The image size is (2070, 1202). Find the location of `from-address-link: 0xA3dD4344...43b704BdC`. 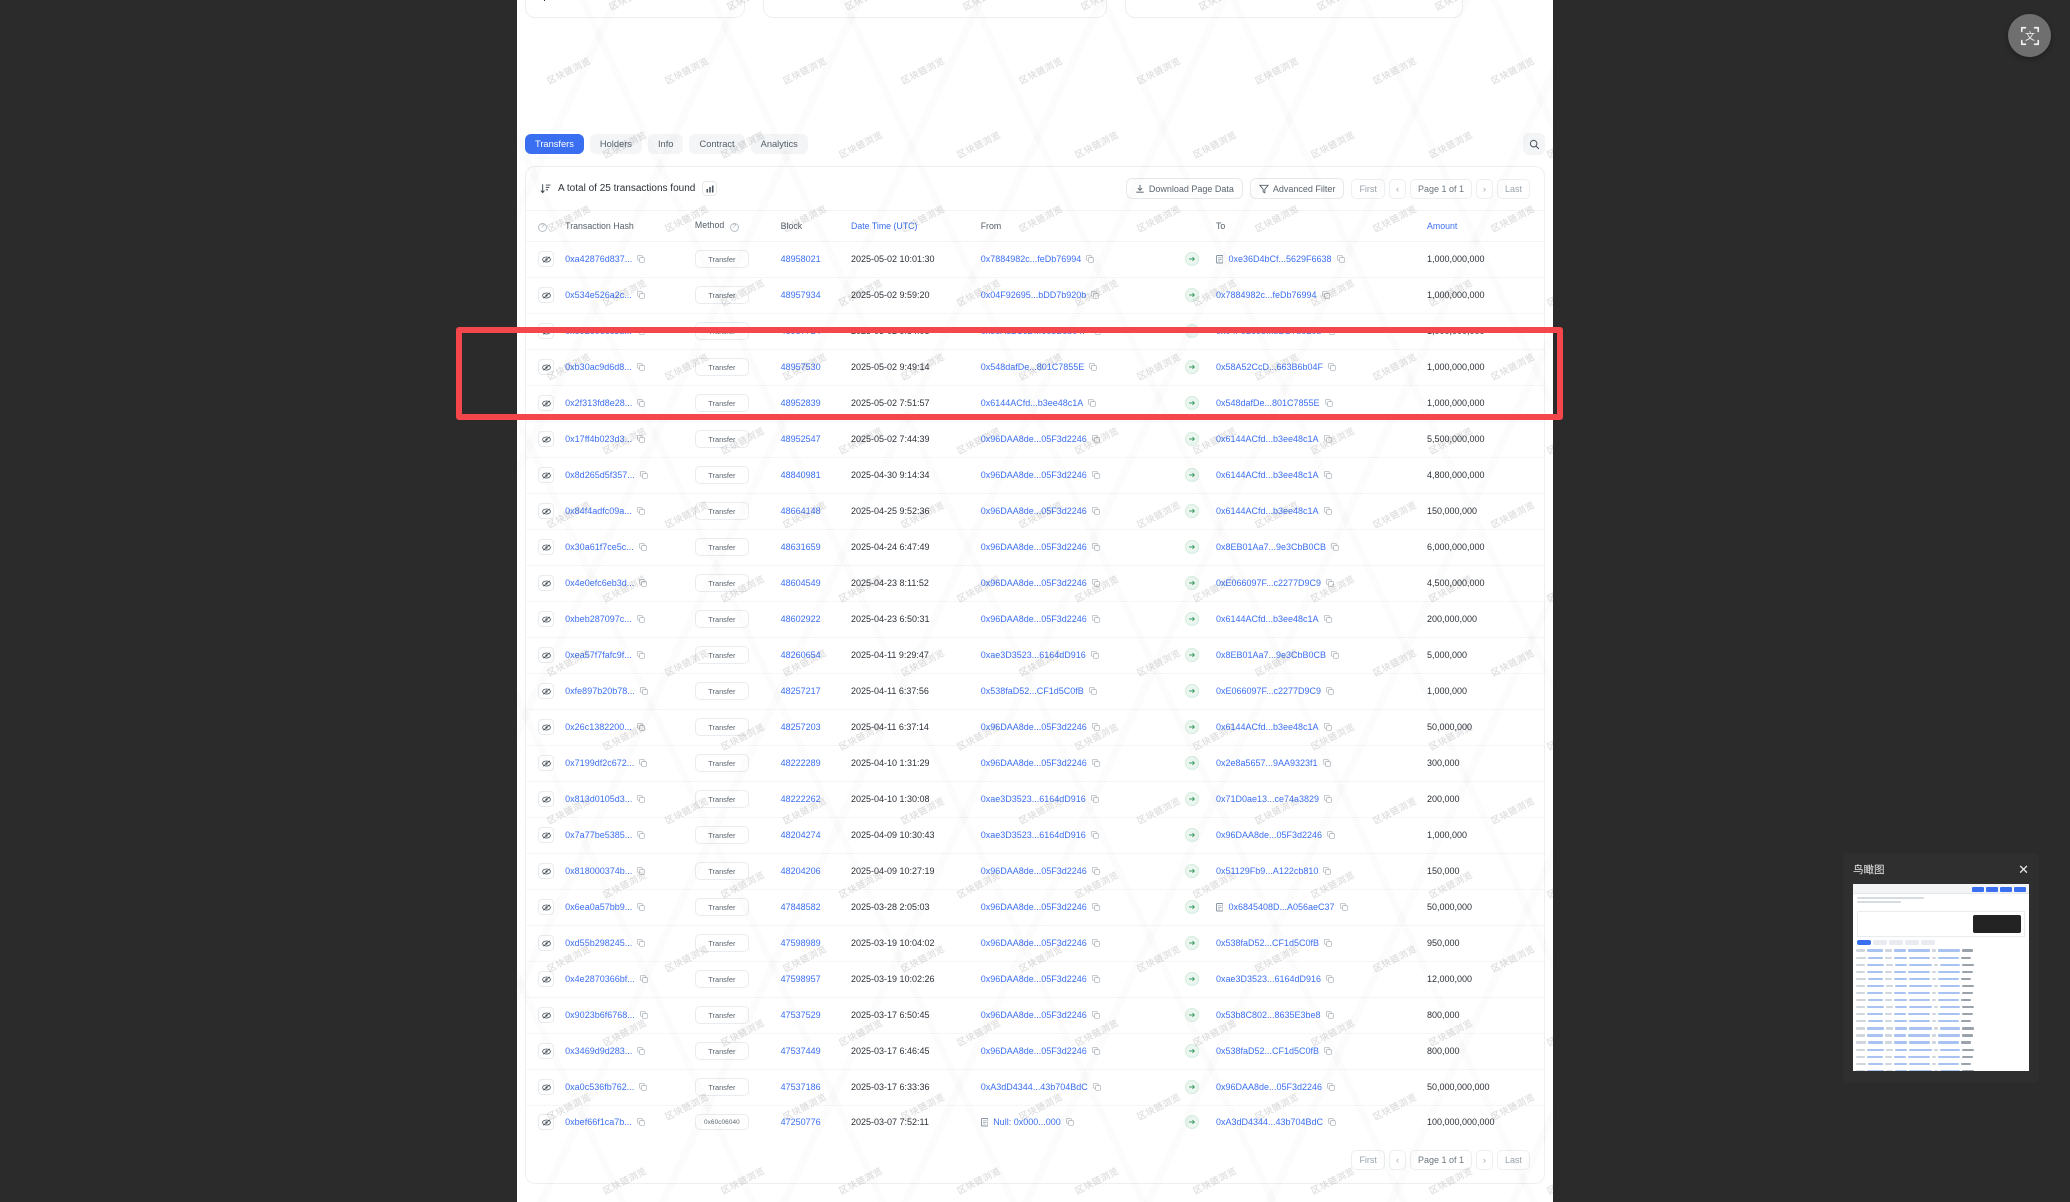

from-address-link: 0xA3dD4344...43b704BdC is located at coordinates (1034, 1087).